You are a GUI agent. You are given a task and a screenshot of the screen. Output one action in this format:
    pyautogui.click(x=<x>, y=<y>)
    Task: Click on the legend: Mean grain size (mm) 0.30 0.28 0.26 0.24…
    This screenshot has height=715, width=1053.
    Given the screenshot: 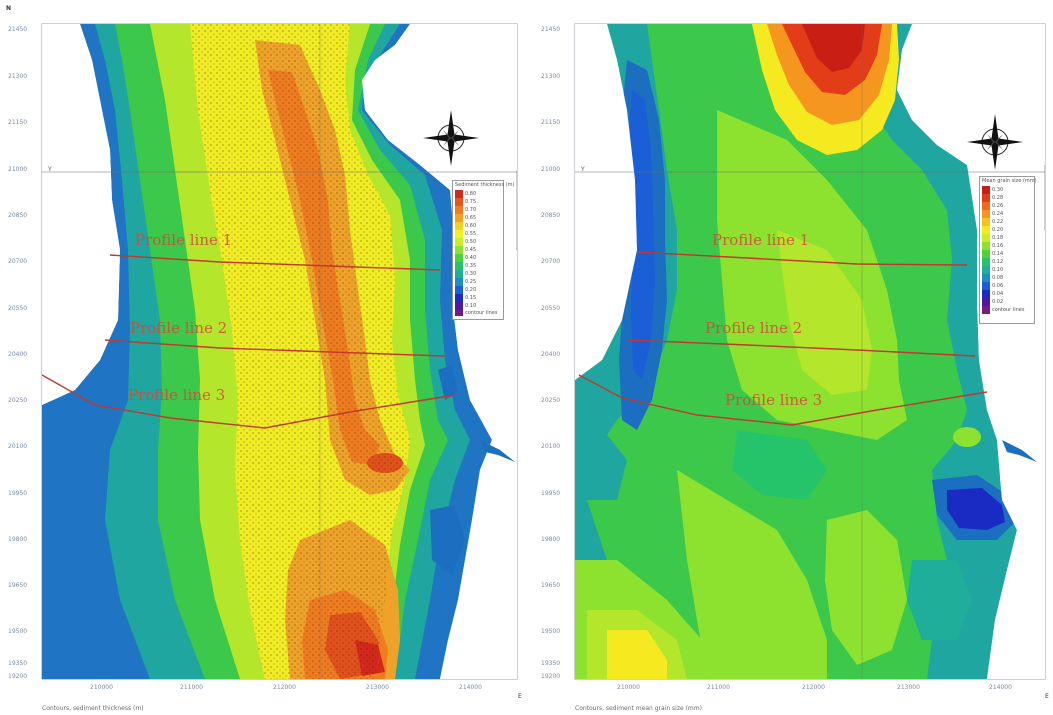 What is the action you would take?
    pyautogui.click(x=1008, y=250)
    